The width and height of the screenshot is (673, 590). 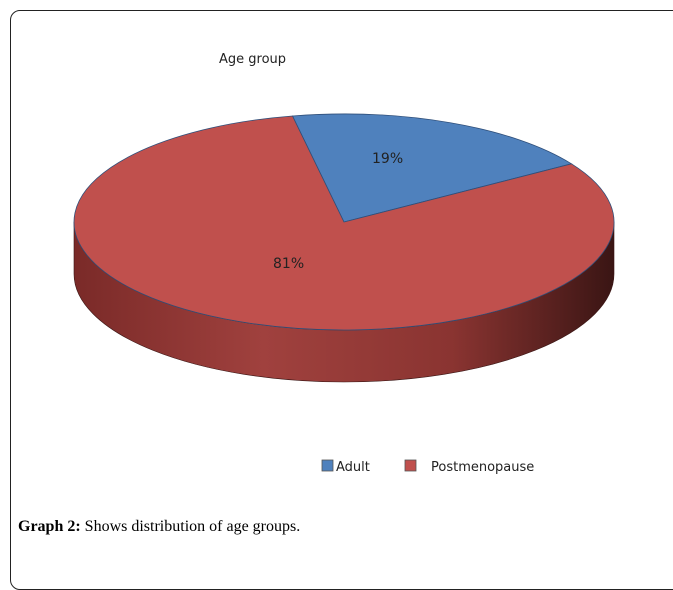 I want to click on caption-label: Graph 2:, so click(x=49, y=526).